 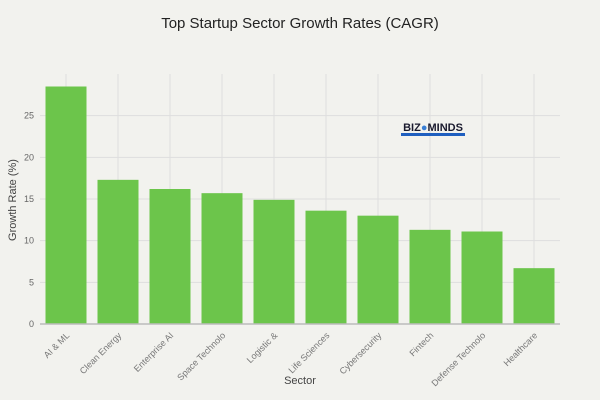 What do you see at coordinates (326, 267) in the screenshot?
I see `bar-life-sciences` at bounding box center [326, 267].